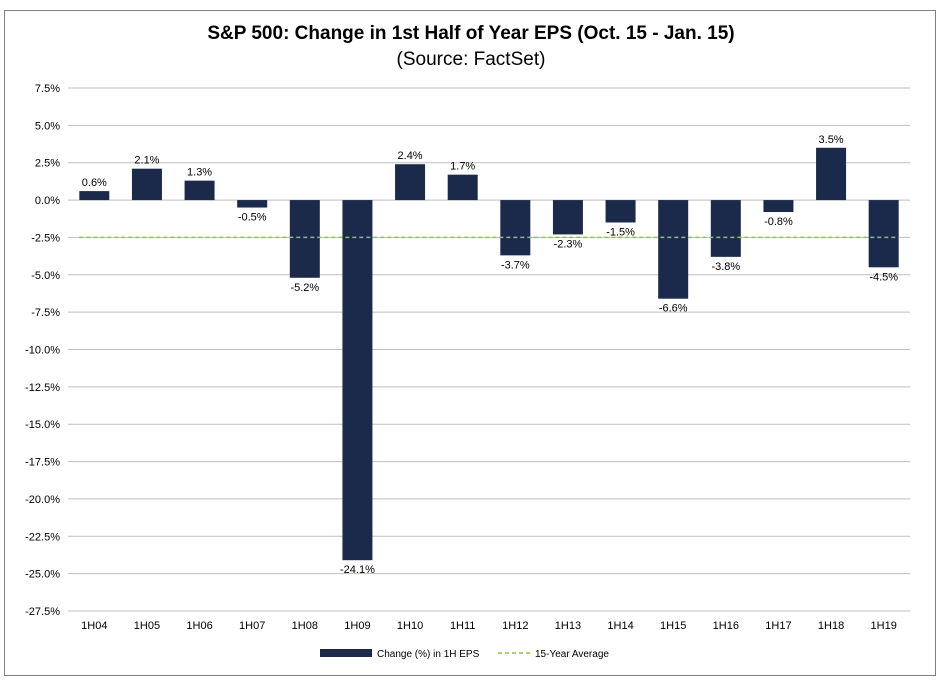 The height and width of the screenshot is (683, 942). I want to click on y-tick-label: -27.5%, so click(42, 612).